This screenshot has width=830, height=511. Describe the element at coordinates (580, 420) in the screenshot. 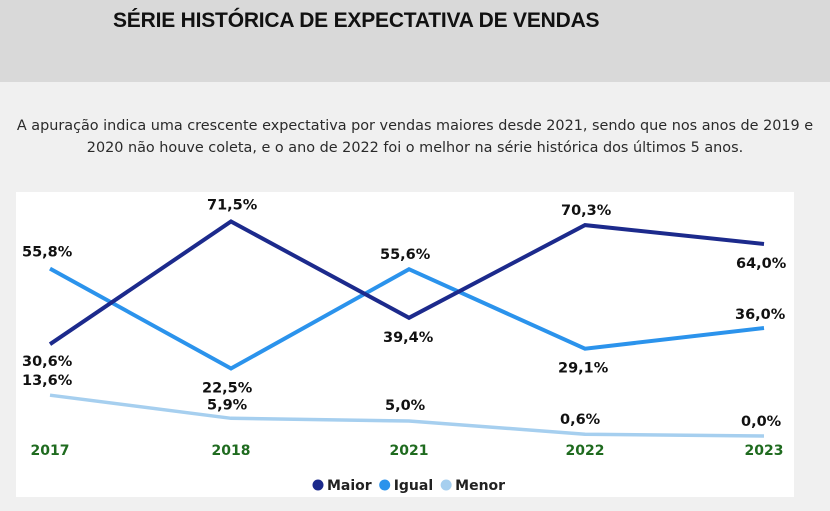

I see `data-label-menor-2022: 0,6%` at that location.